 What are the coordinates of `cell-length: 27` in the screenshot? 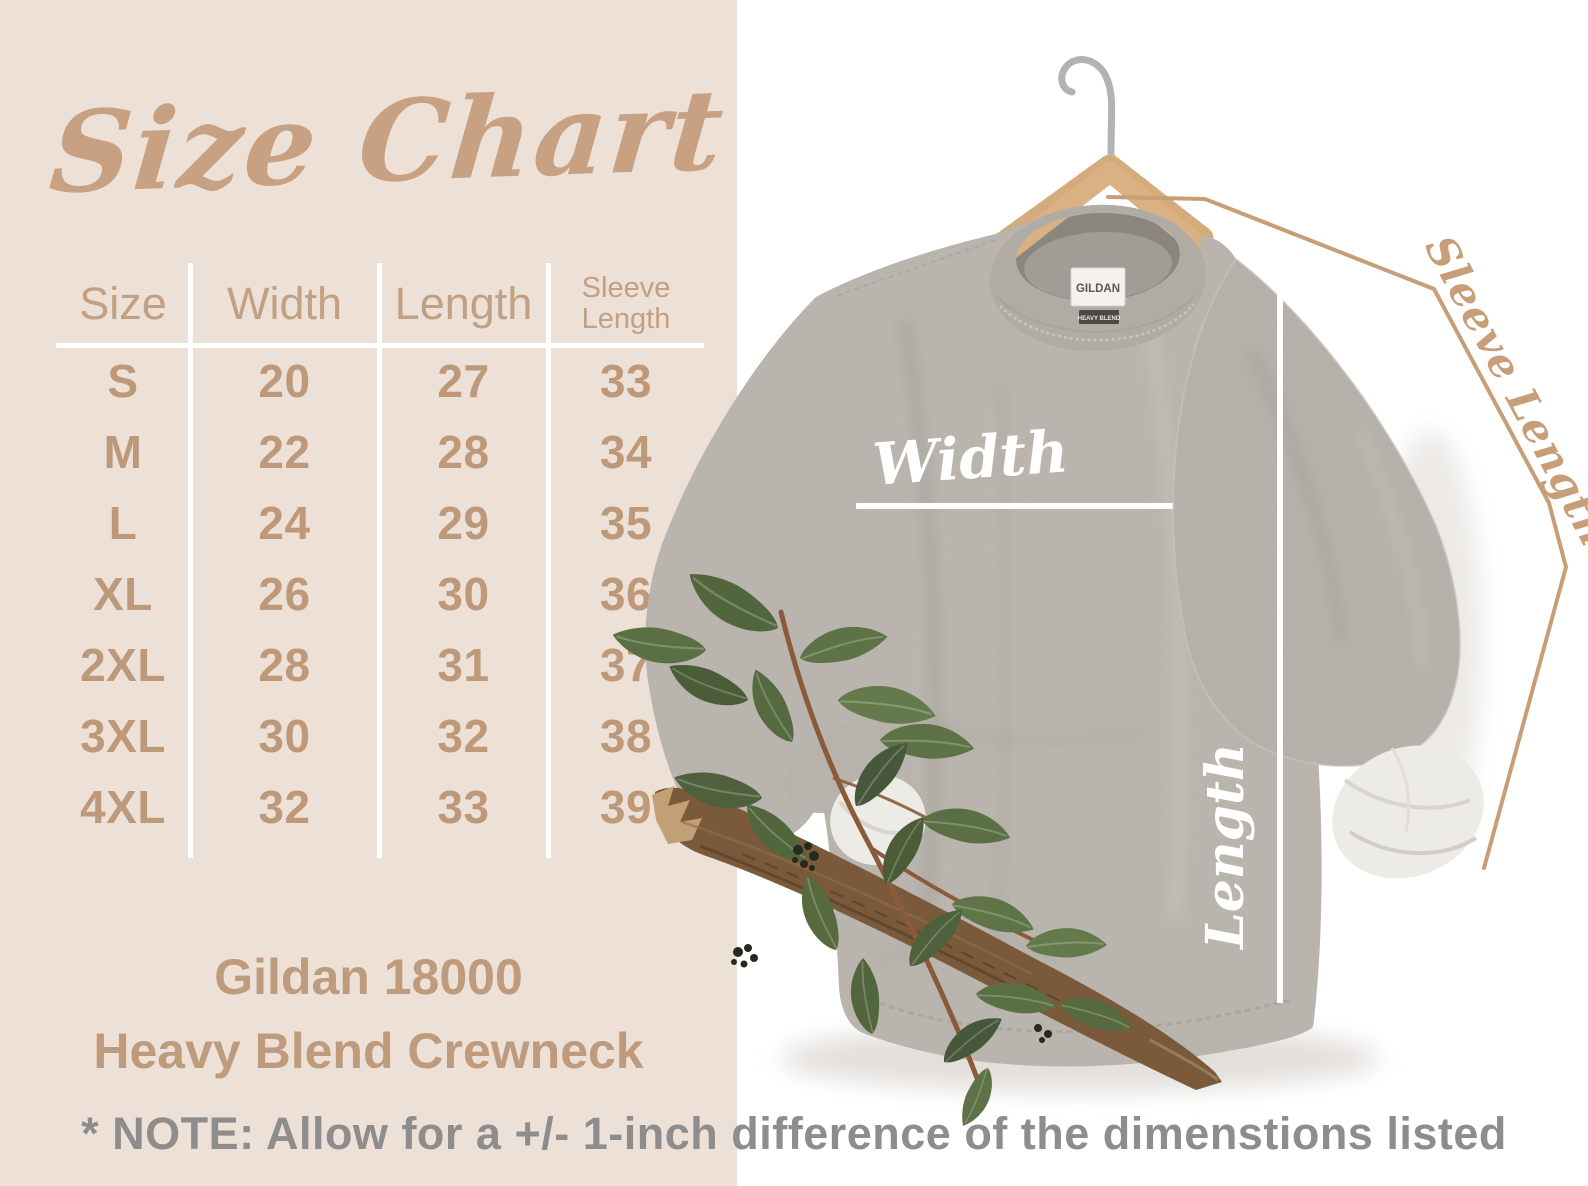 It's located at (463, 380).